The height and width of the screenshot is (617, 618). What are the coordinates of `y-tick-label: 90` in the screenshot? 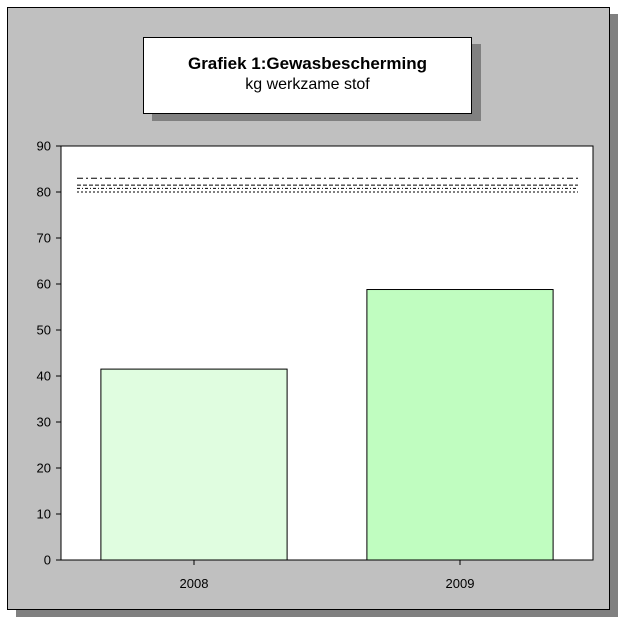 It's located at (44, 146).